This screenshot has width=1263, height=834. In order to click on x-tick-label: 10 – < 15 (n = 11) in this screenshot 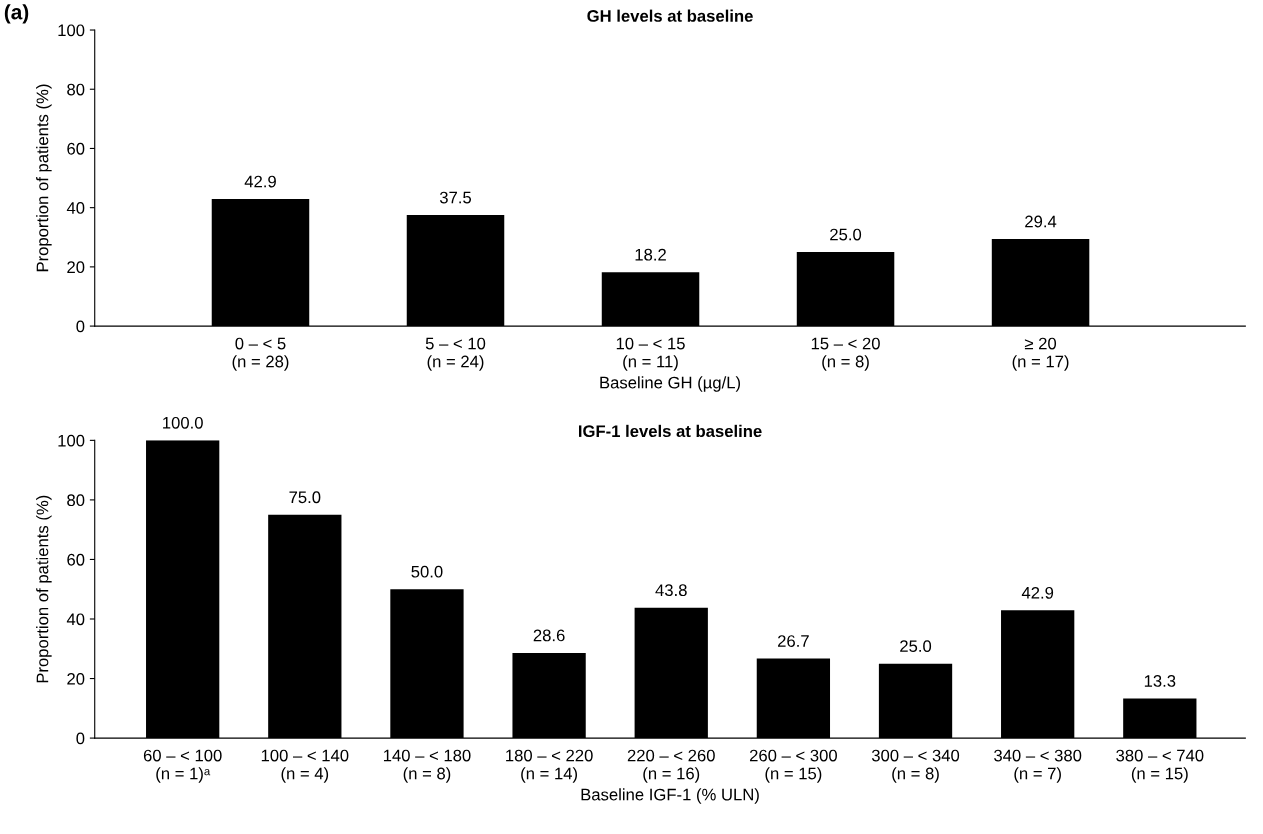, I will do `click(650, 354)`.